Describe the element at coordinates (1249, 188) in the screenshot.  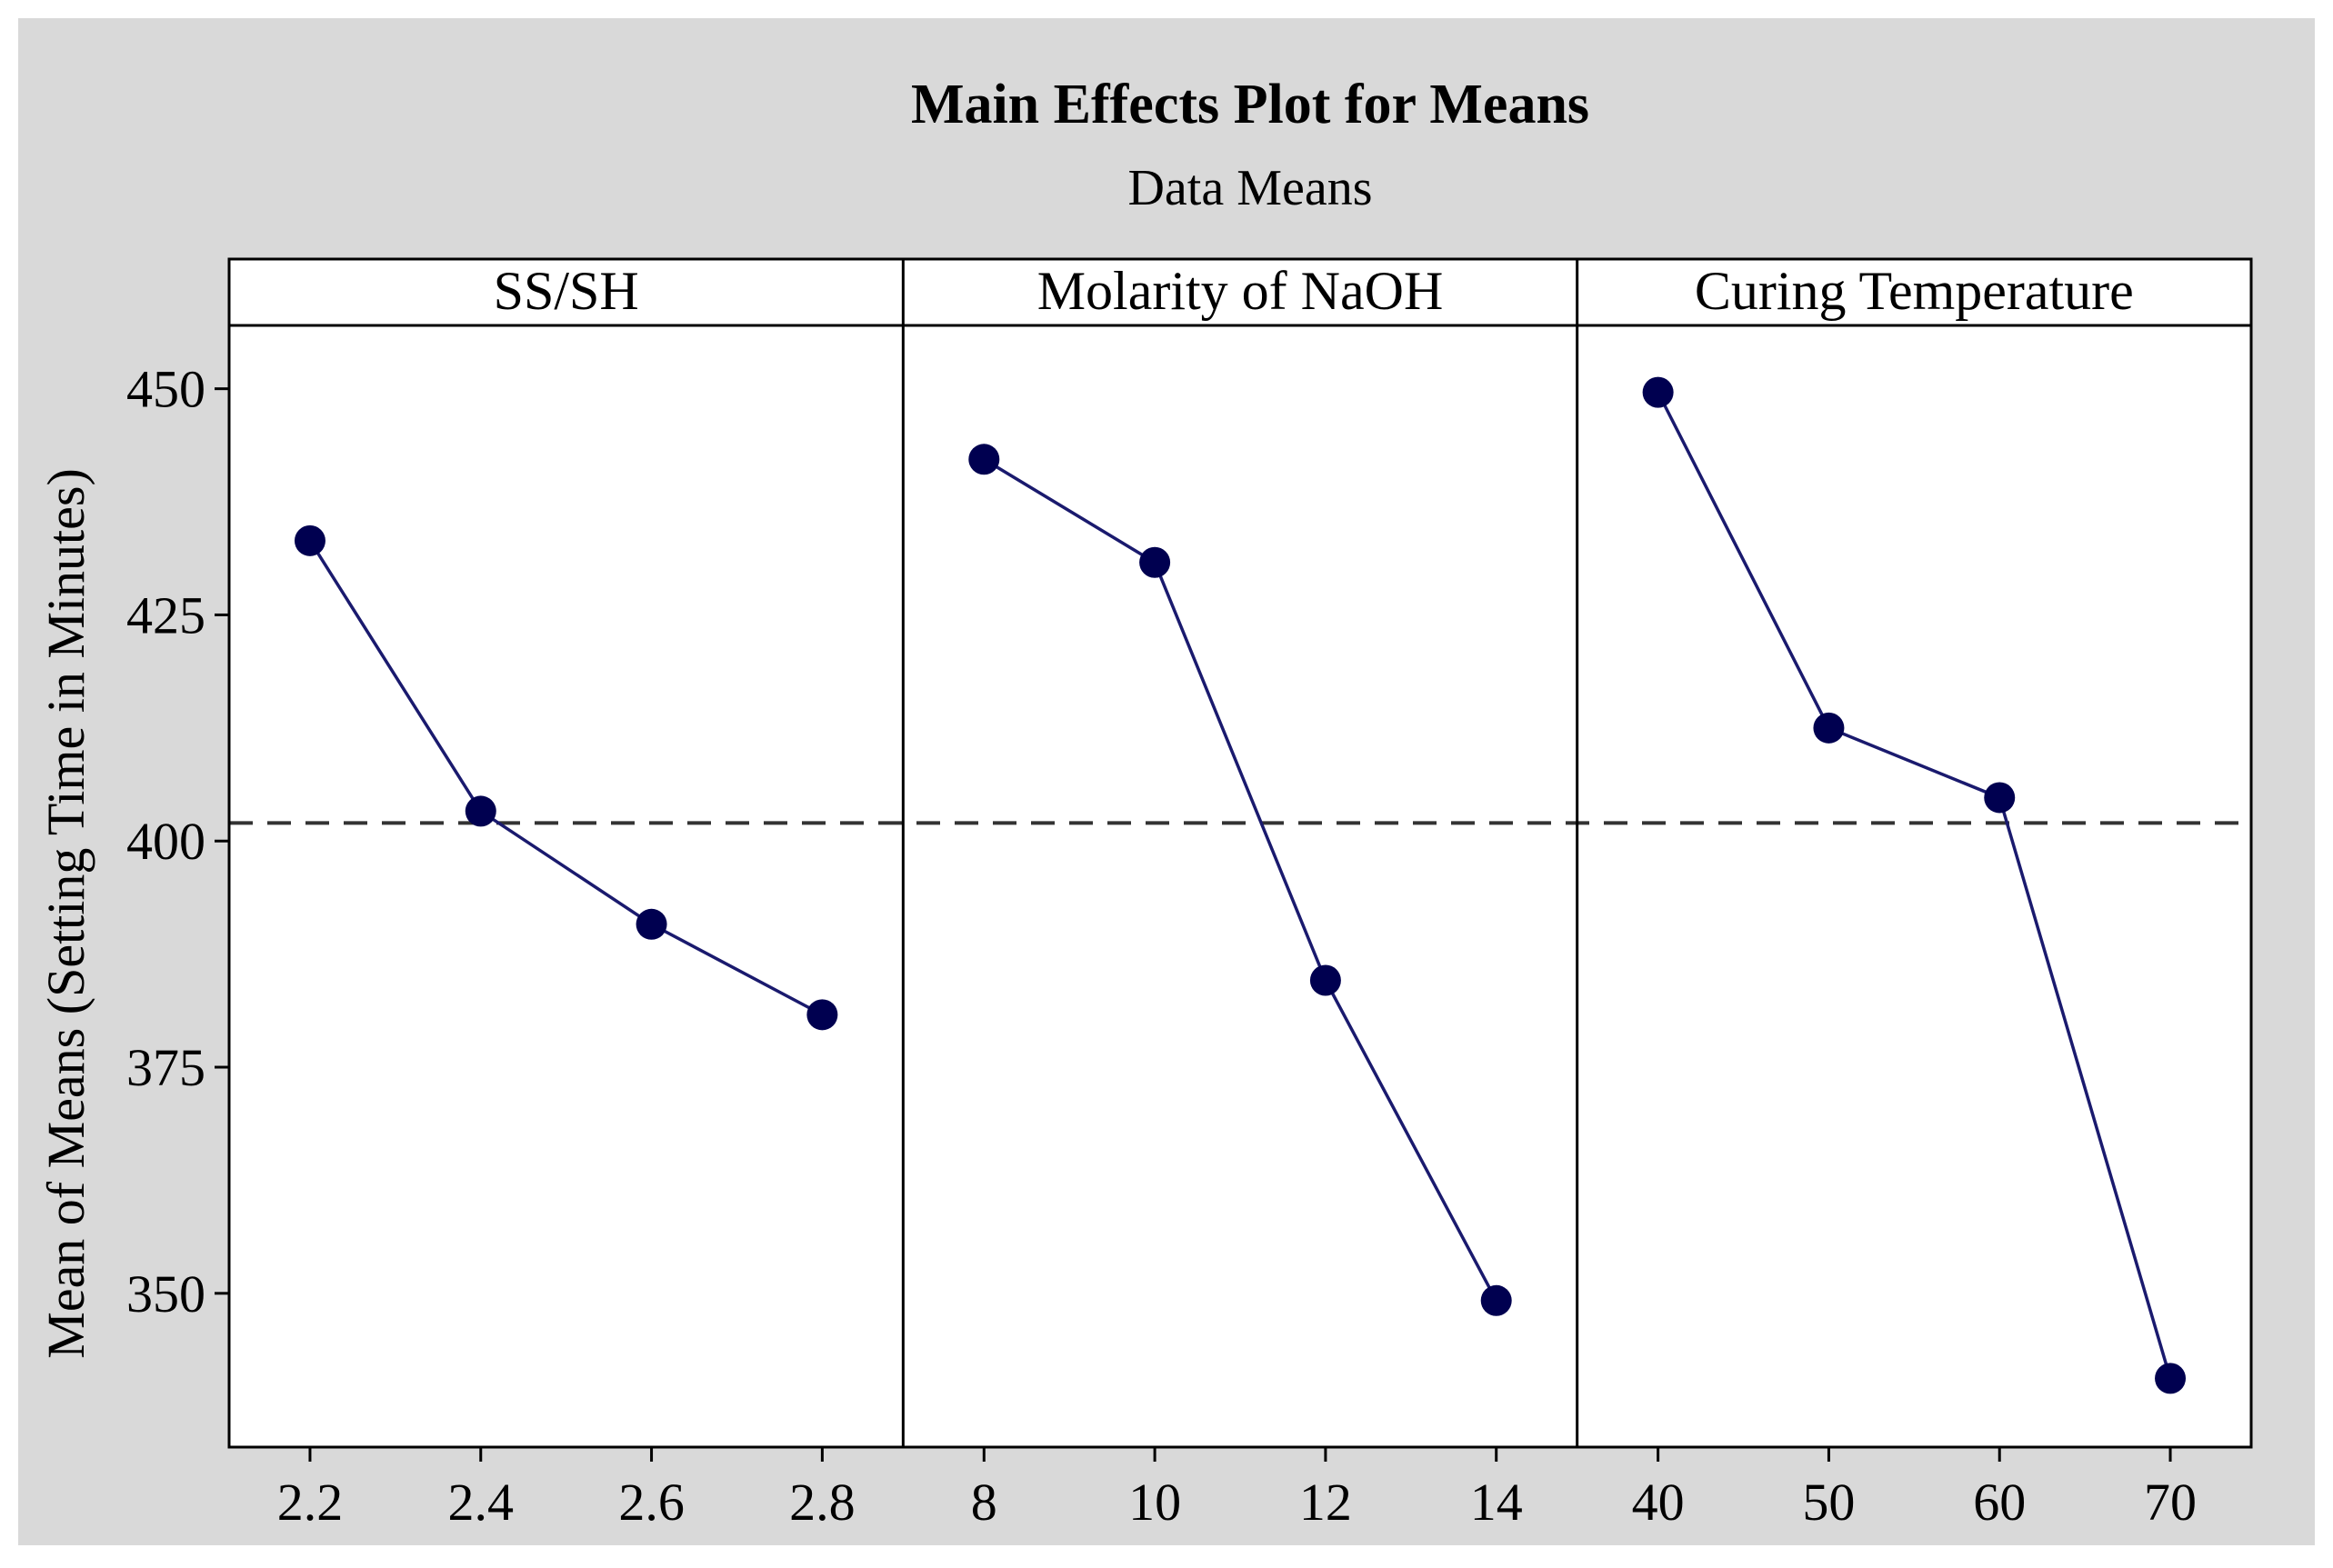
I see `chart-subtitle: Data Means` at that location.